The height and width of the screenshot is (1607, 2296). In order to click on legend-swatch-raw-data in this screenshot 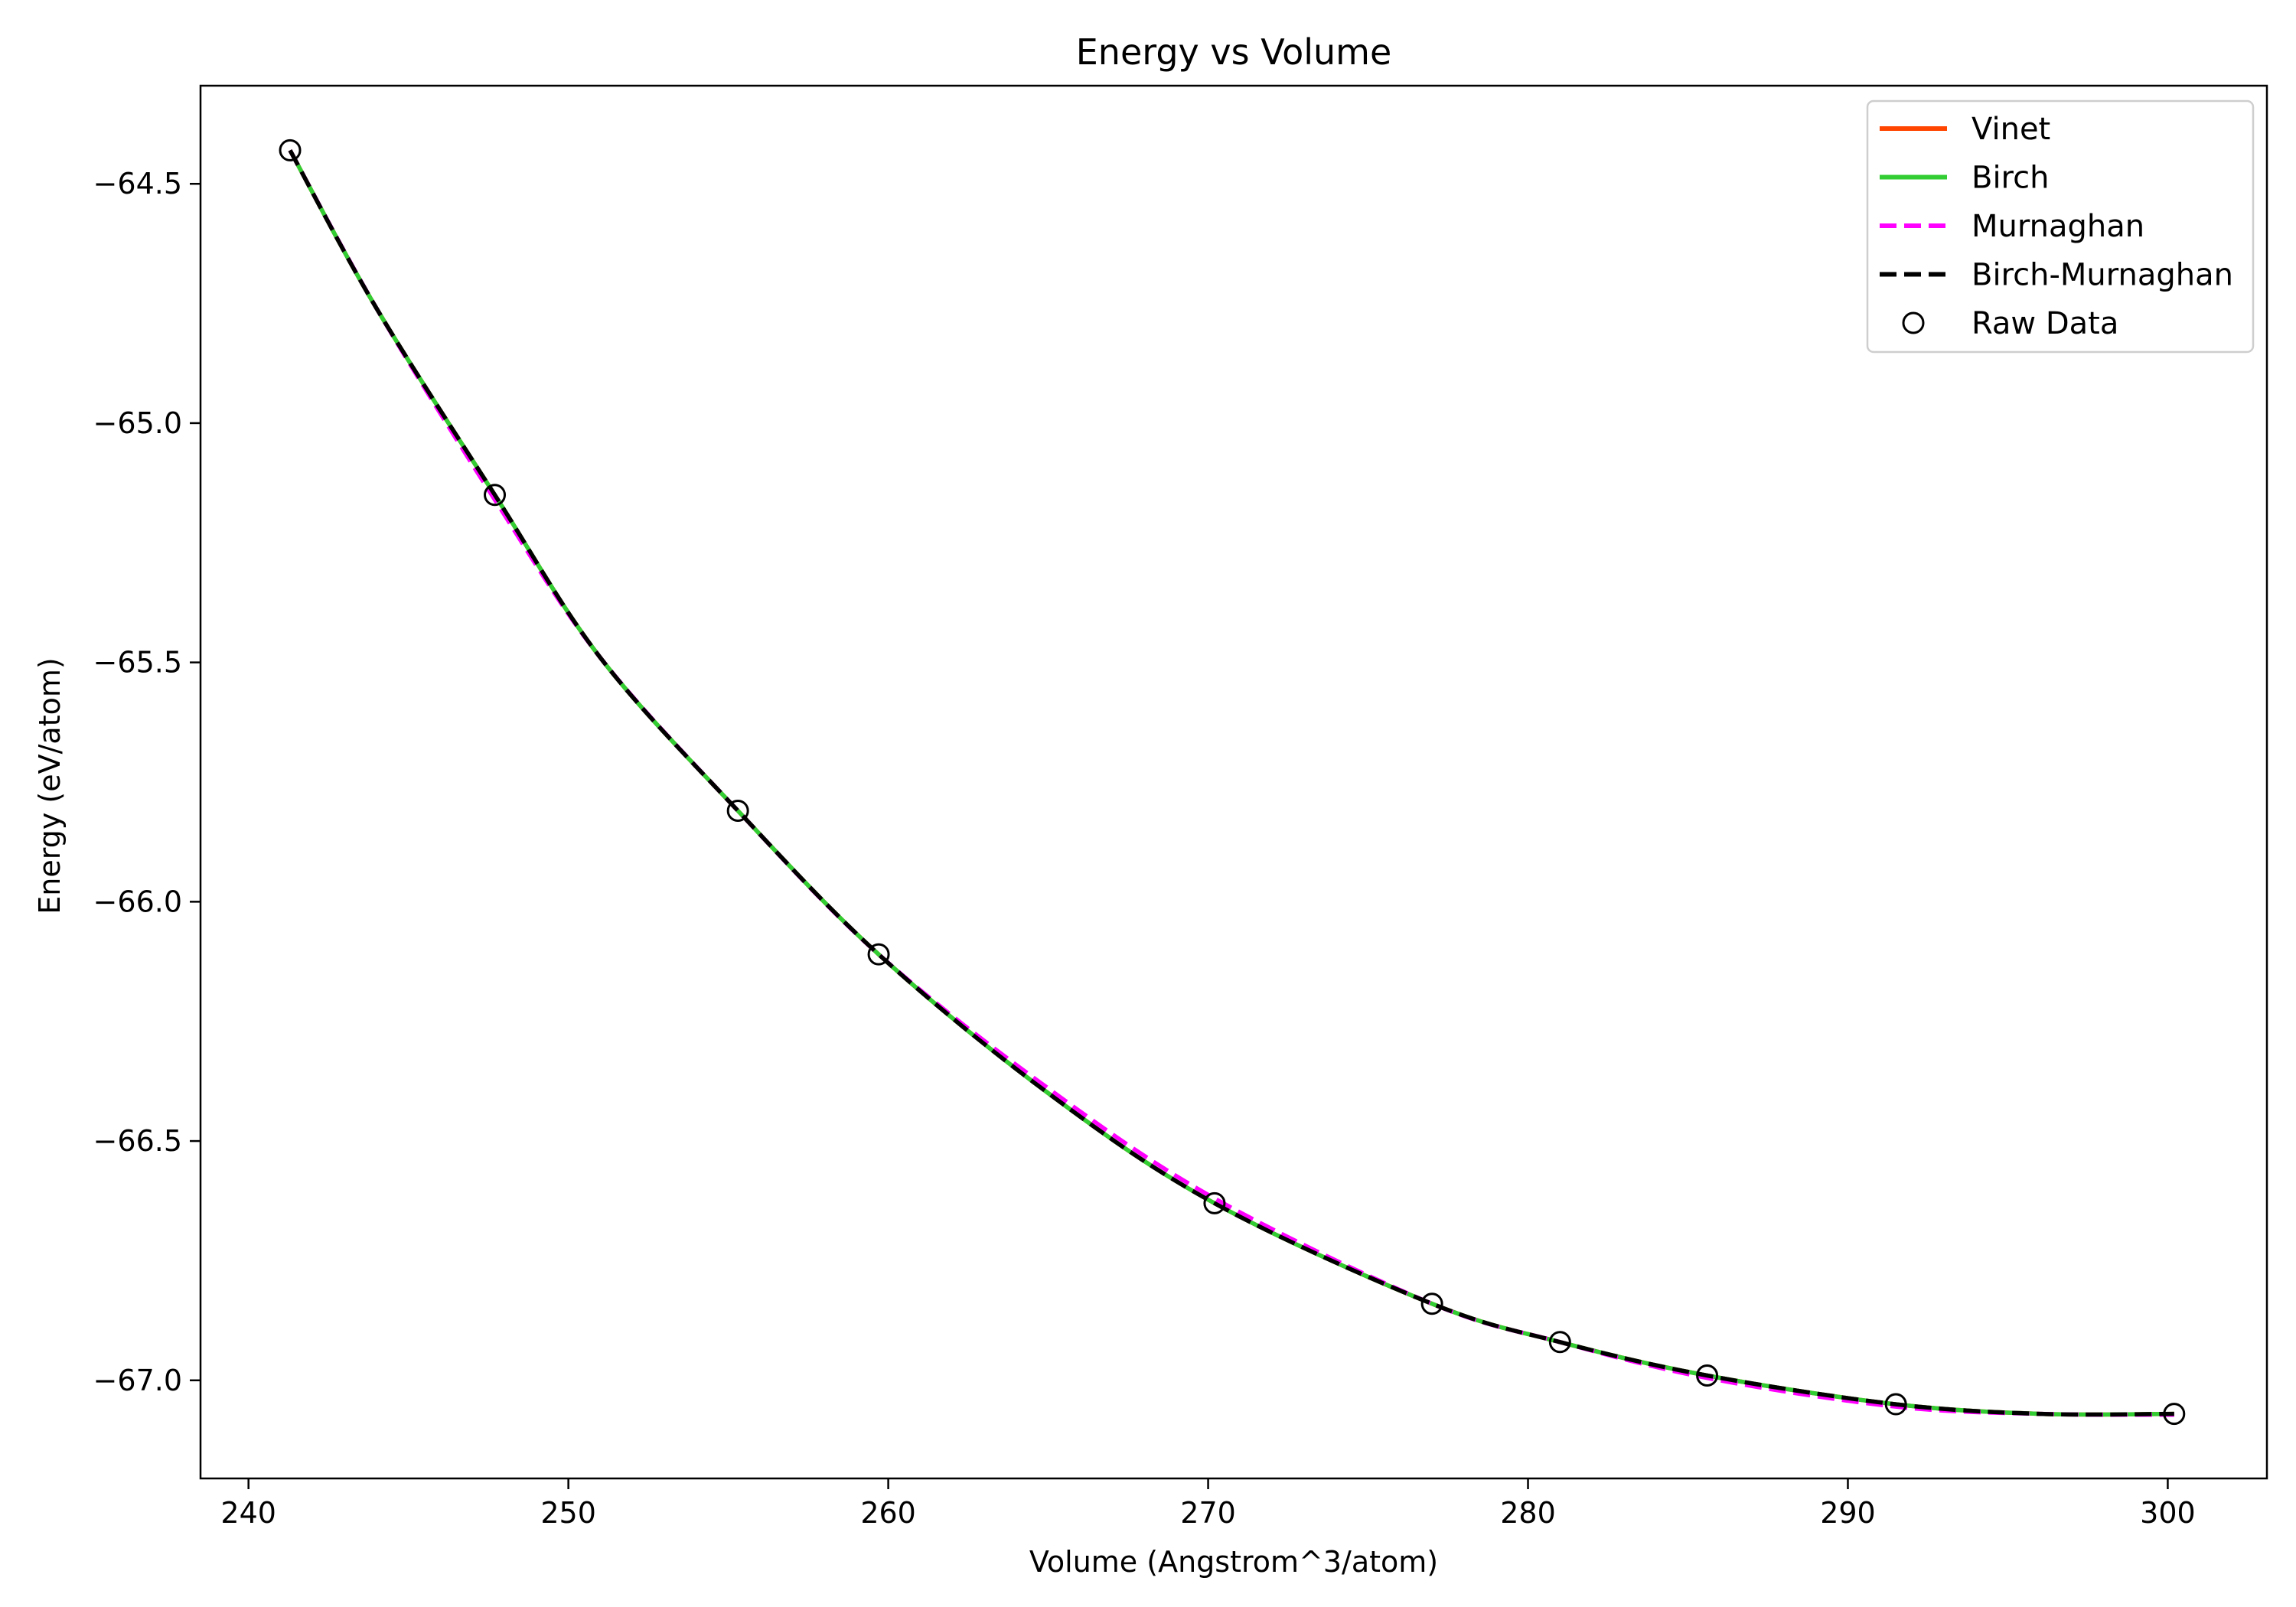, I will do `click(1913, 322)`.